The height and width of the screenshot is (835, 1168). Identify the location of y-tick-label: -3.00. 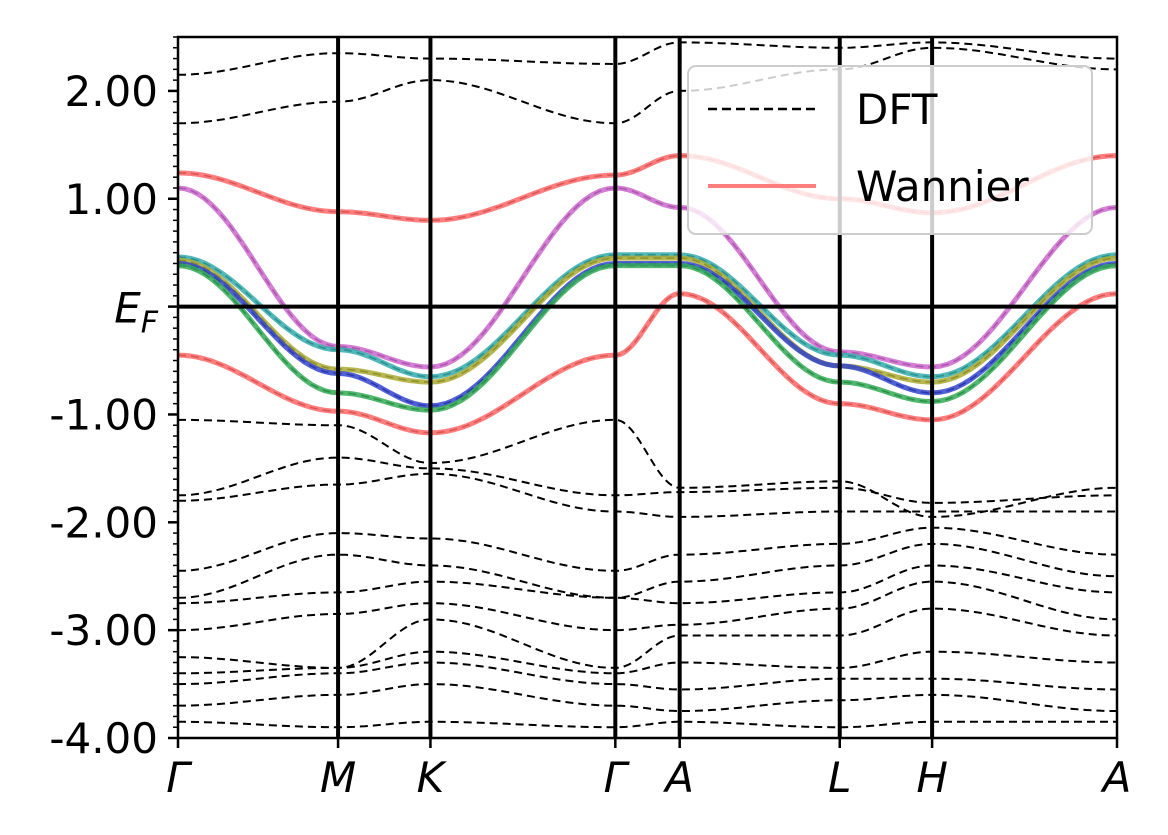
(103, 630).